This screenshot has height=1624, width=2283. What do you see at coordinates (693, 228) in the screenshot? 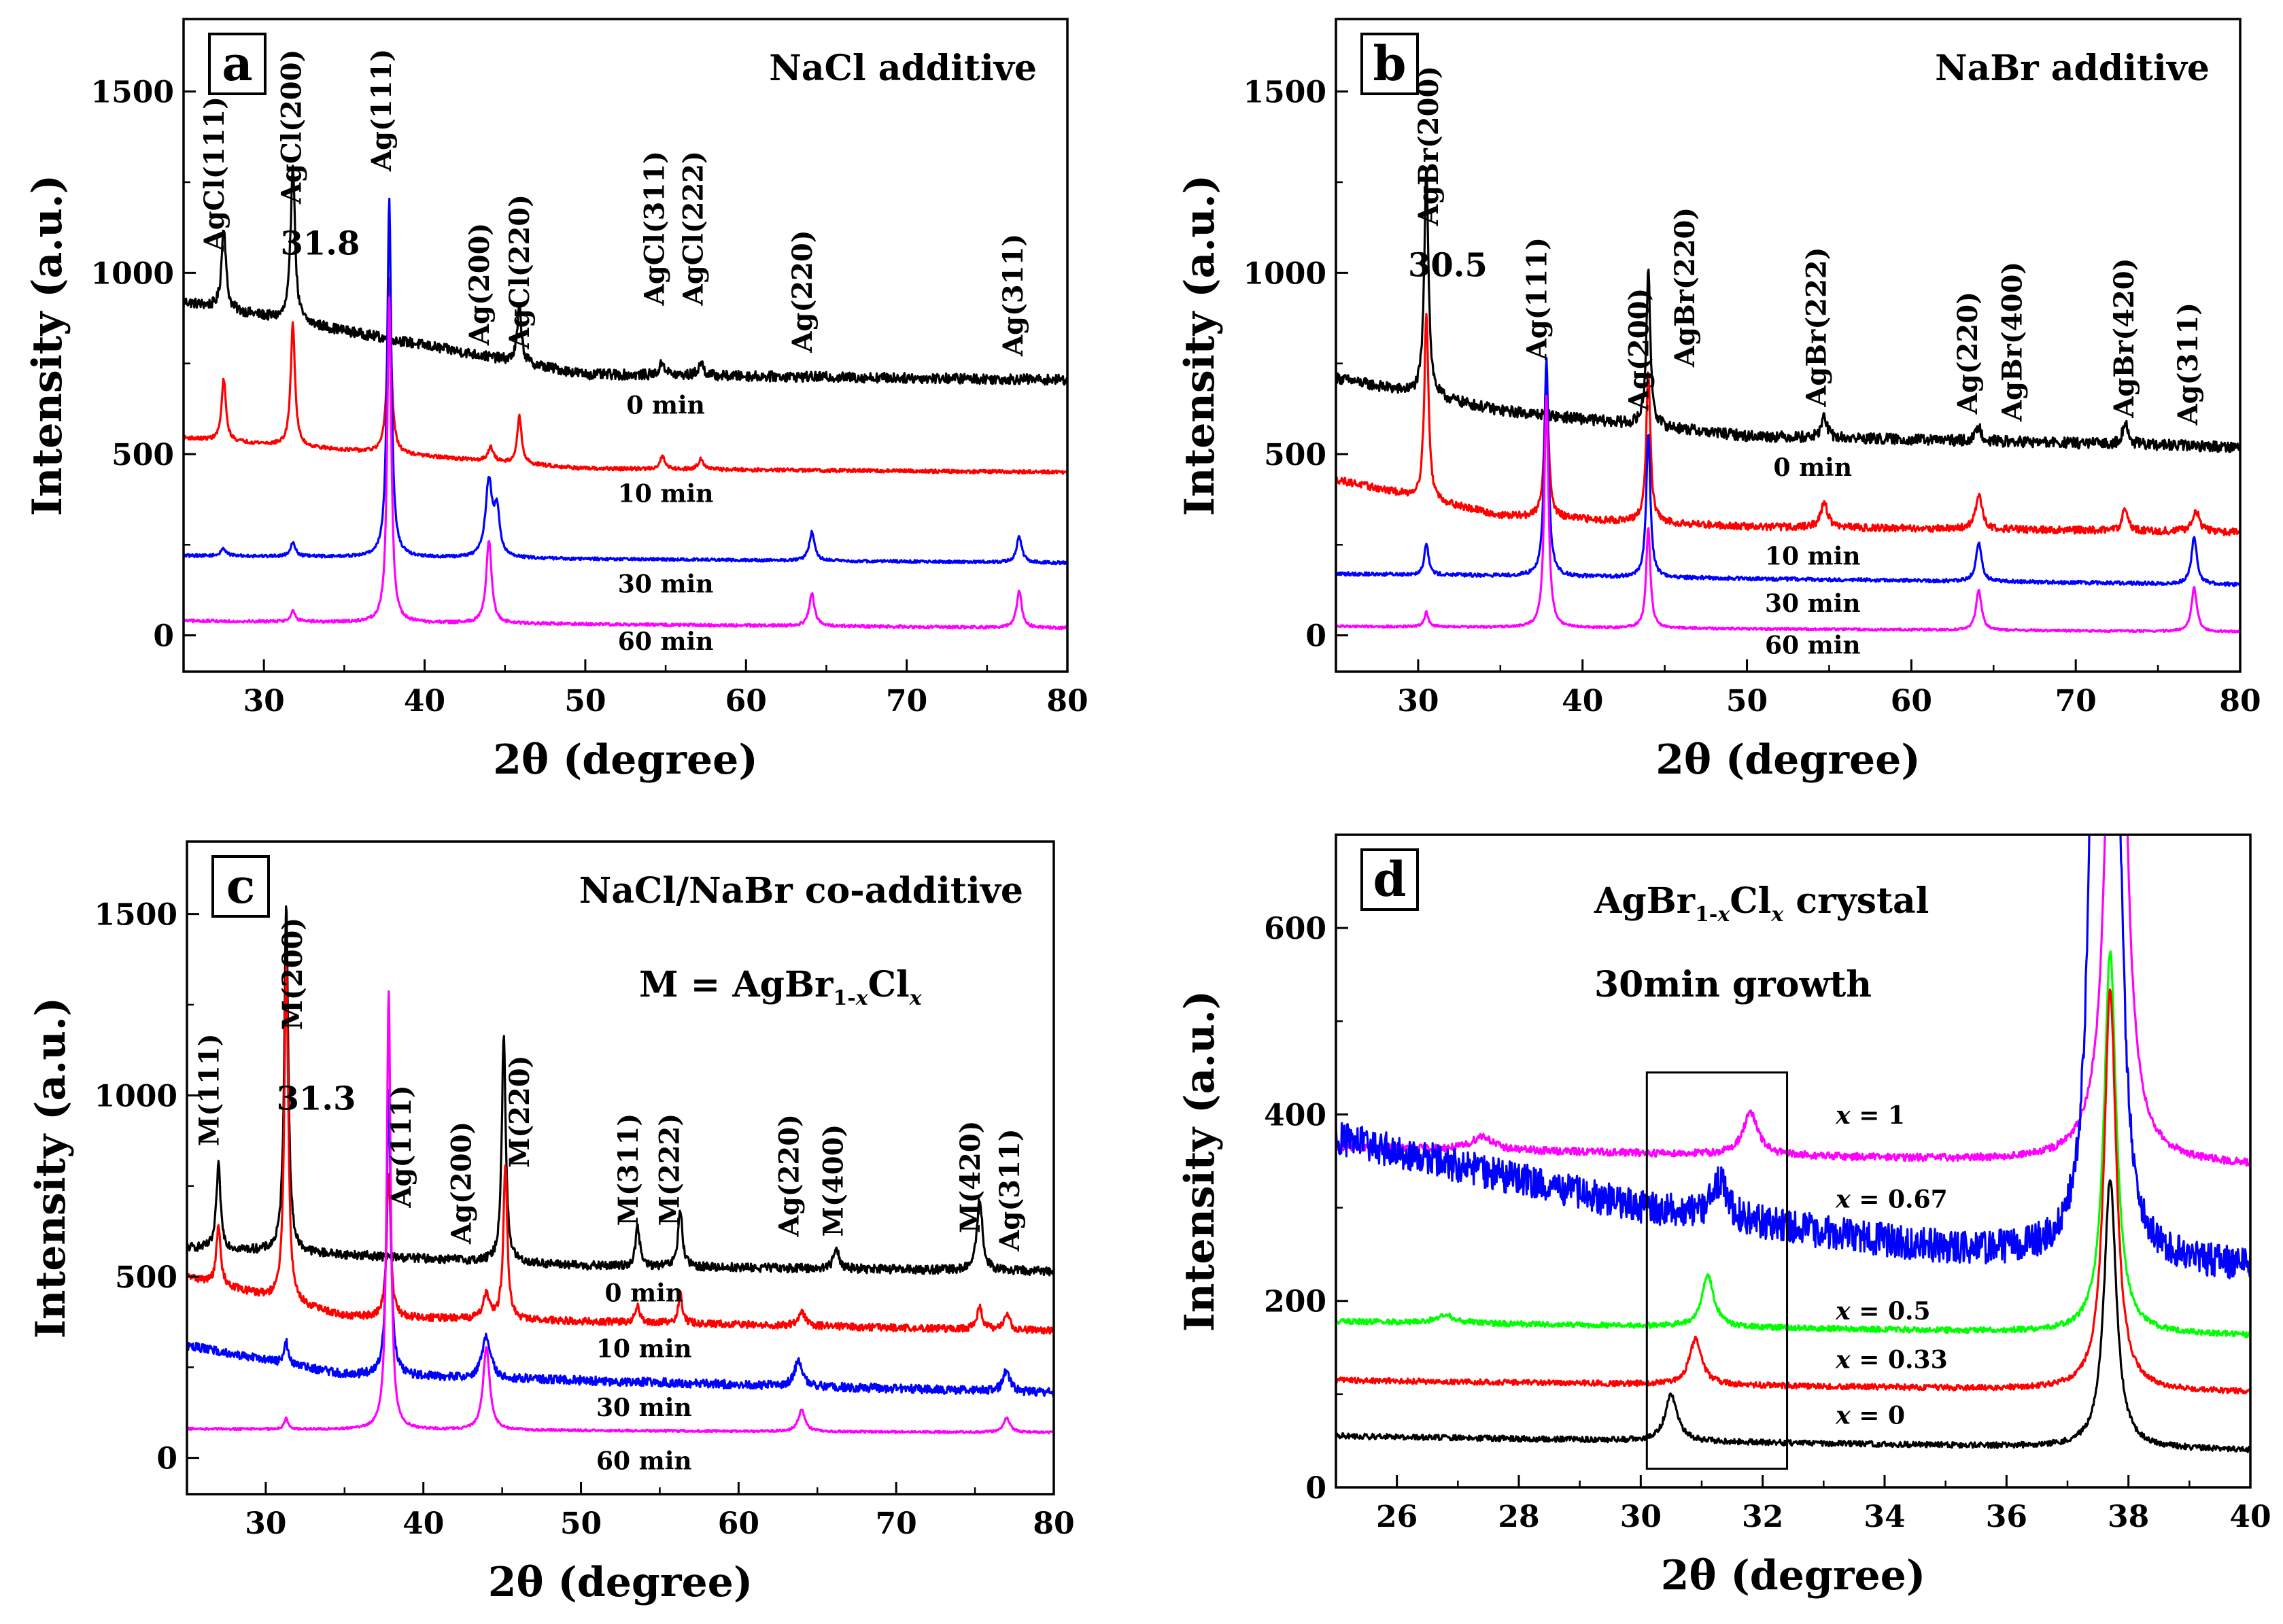
I see `peak-label: AgCl(222)` at bounding box center [693, 228].